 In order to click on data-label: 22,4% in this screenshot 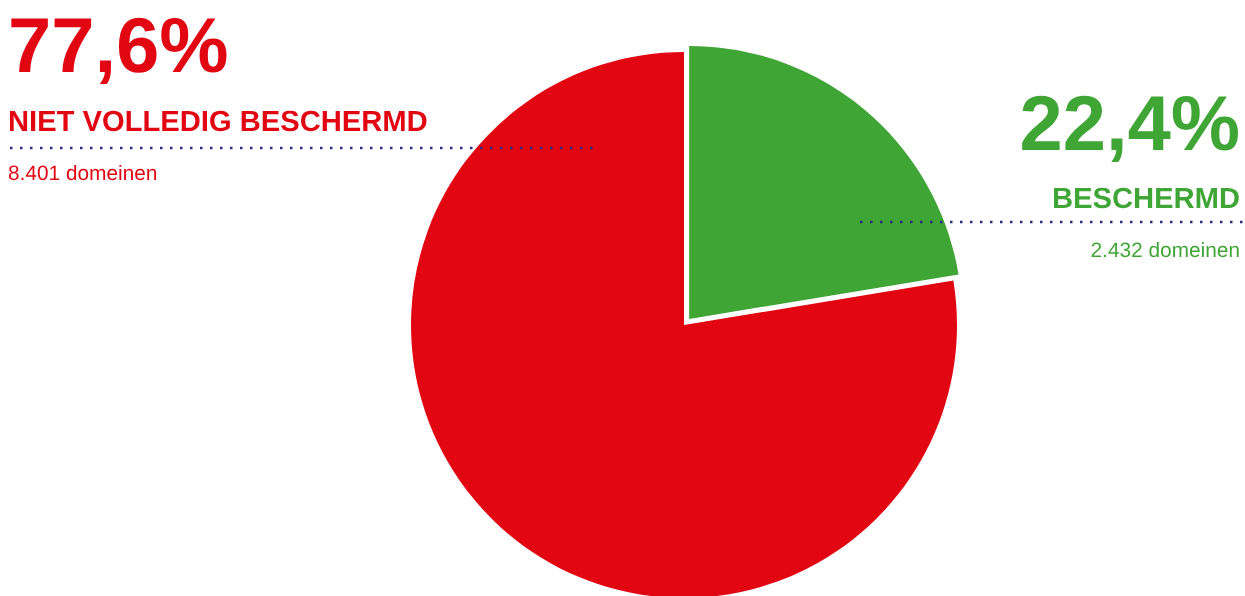, I will do `click(1130, 129)`.